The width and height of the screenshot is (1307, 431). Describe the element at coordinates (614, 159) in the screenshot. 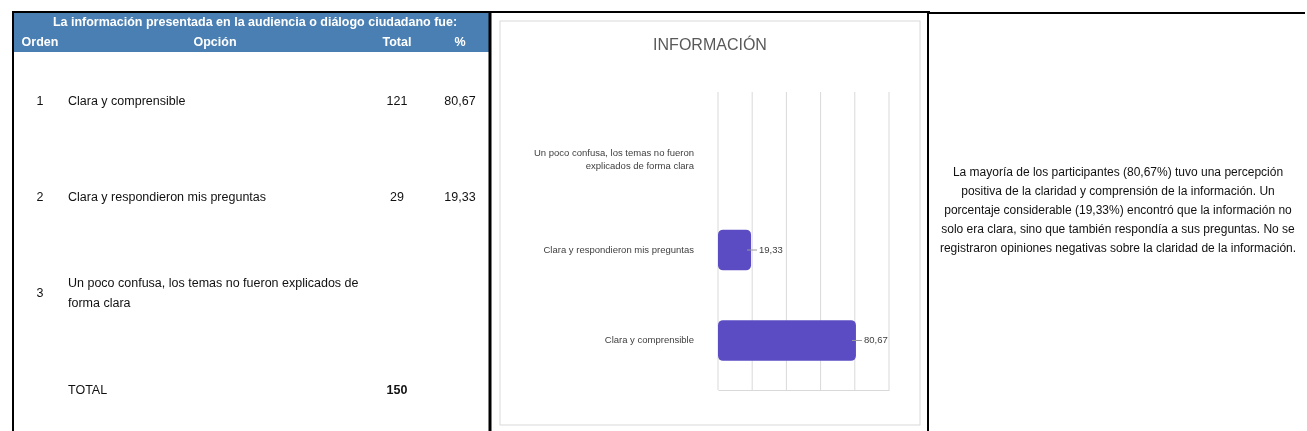

I see `y-tick-label: Un poco confusa, los temas no fueron explicados de forma clara` at that location.